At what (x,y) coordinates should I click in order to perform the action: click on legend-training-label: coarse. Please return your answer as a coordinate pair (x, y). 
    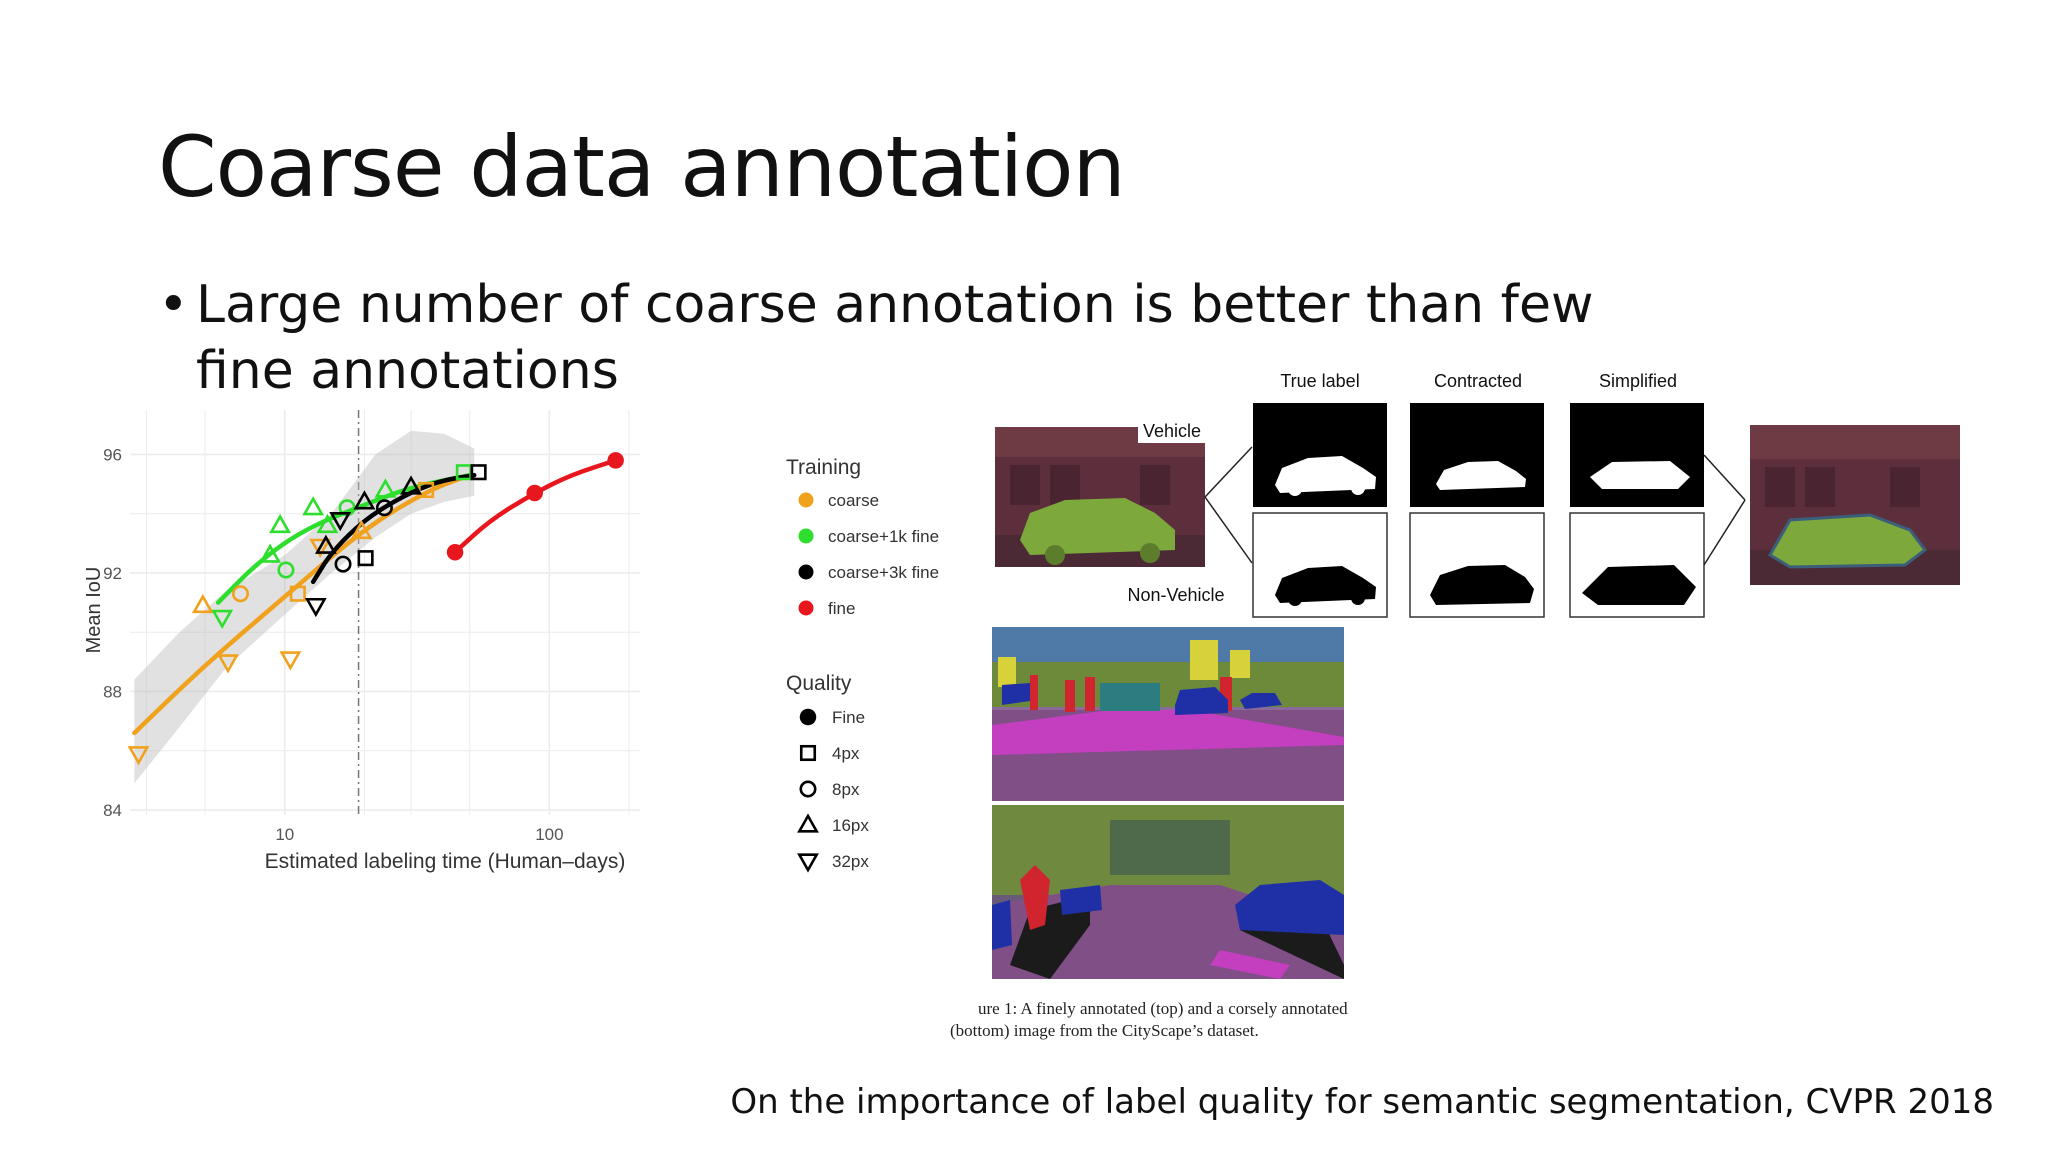
    Looking at the image, I should click on (853, 500).